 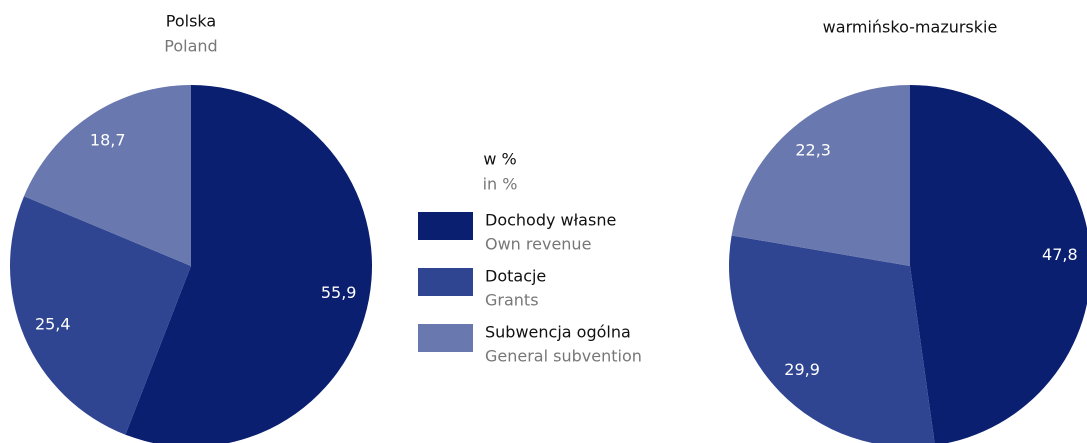 I want to click on legend-title: w %, so click(x=499, y=159).